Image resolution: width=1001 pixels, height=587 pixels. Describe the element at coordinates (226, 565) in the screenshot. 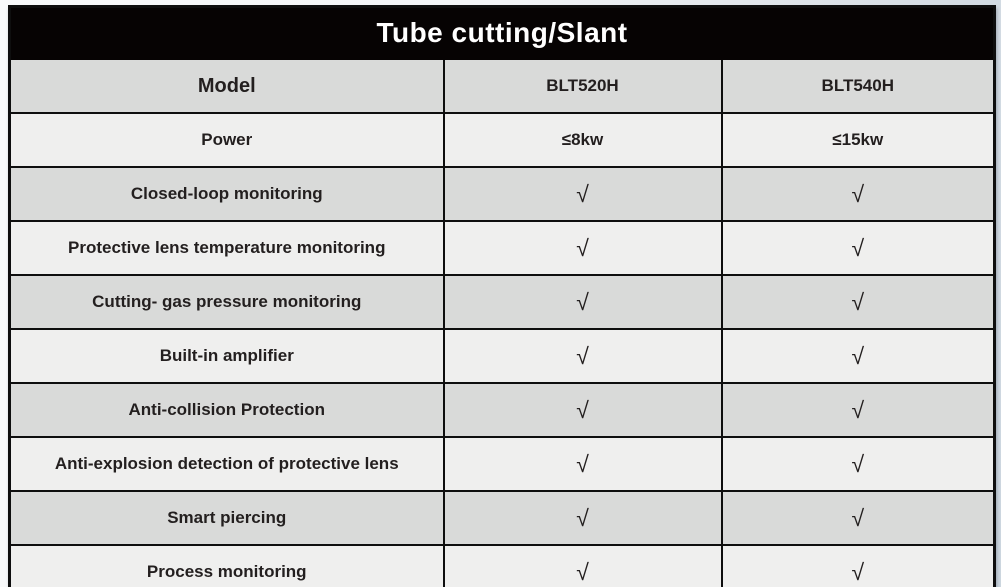

I see `feature-label: Process monitoring` at that location.